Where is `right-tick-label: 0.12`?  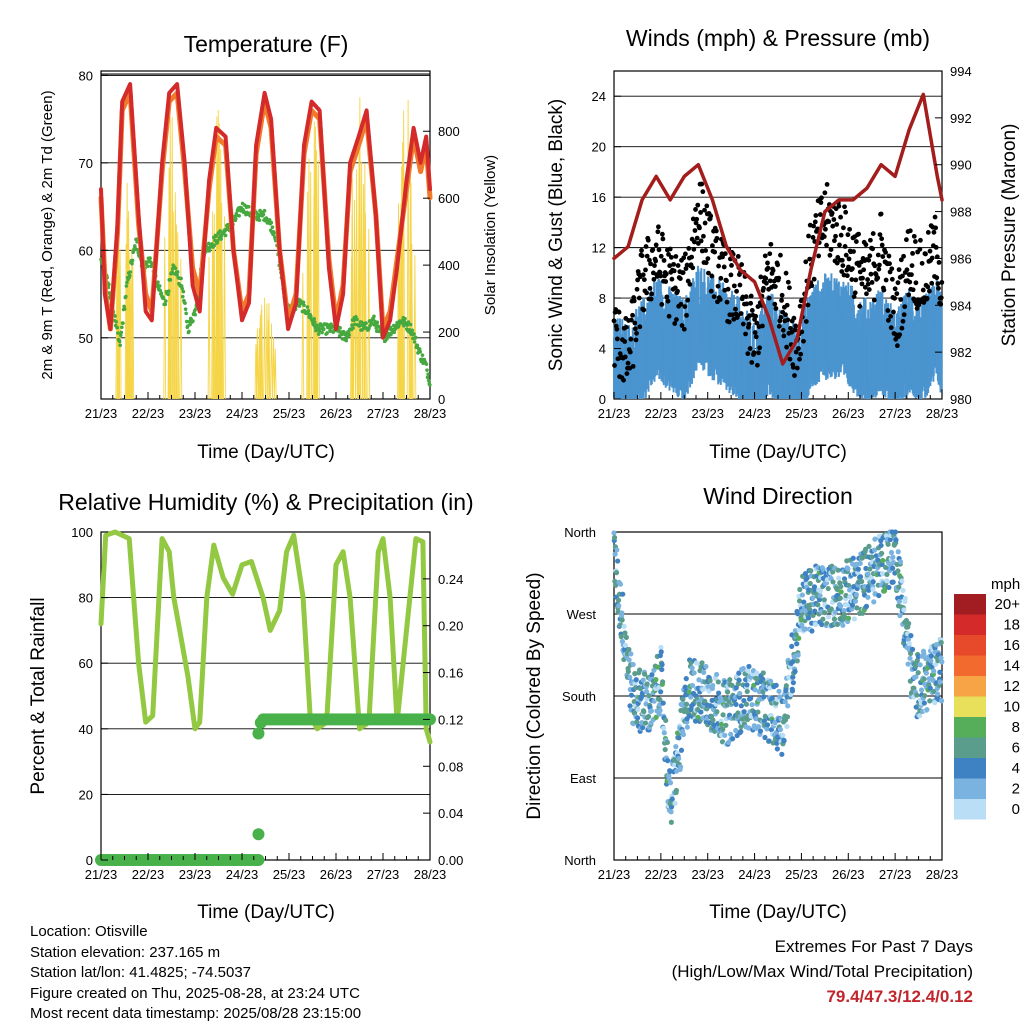
right-tick-label: 0.12 is located at coordinates (450, 719).